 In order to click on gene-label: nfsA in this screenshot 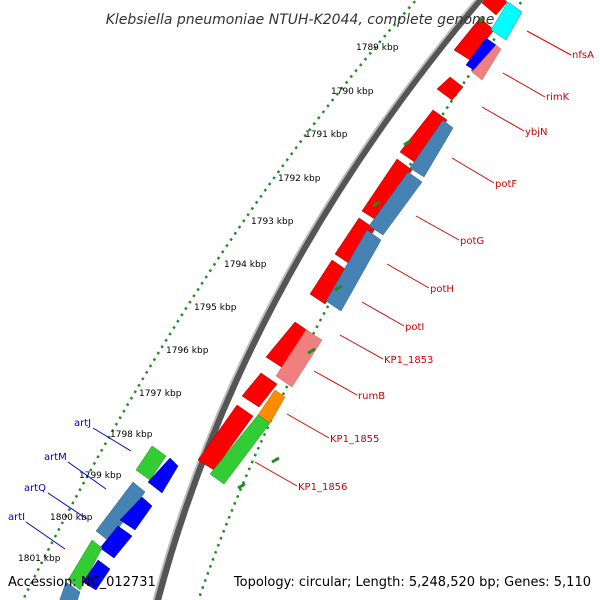, I will do `click(583, 55)`.